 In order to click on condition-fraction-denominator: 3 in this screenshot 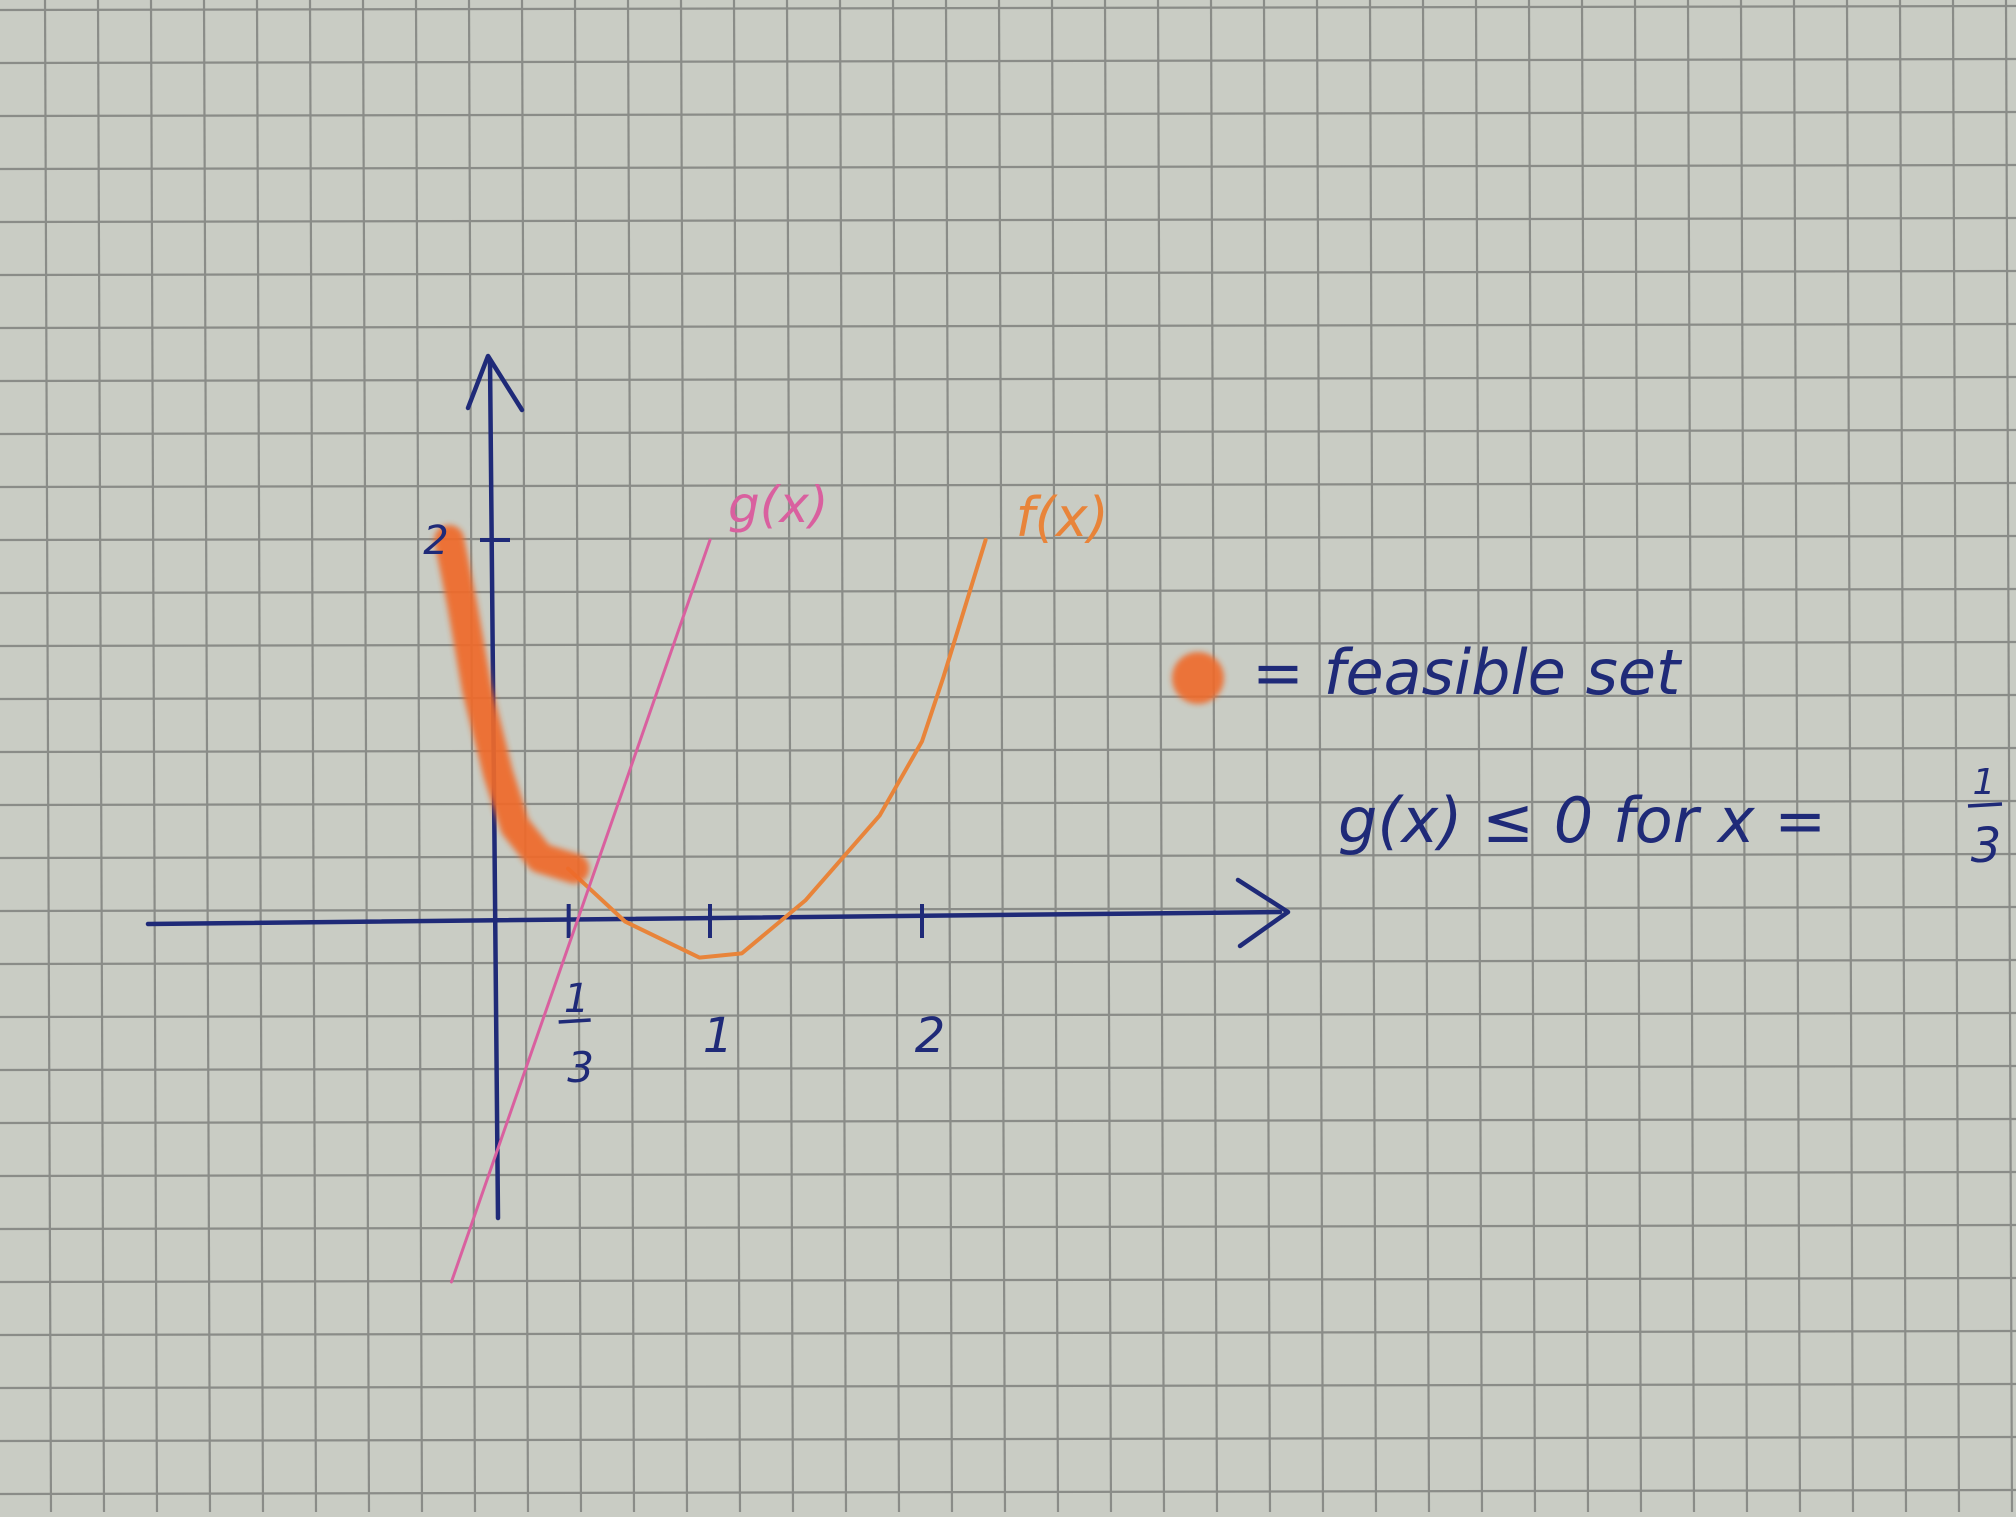, I will do `click(1986, 846)`.